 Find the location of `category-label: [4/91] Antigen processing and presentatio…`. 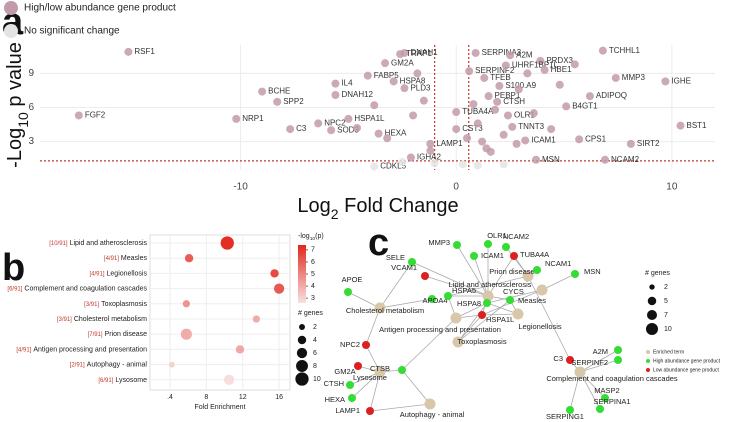

category-label: [4/91] Antigen processing and presentatio… is located at coordinates (81, 349).